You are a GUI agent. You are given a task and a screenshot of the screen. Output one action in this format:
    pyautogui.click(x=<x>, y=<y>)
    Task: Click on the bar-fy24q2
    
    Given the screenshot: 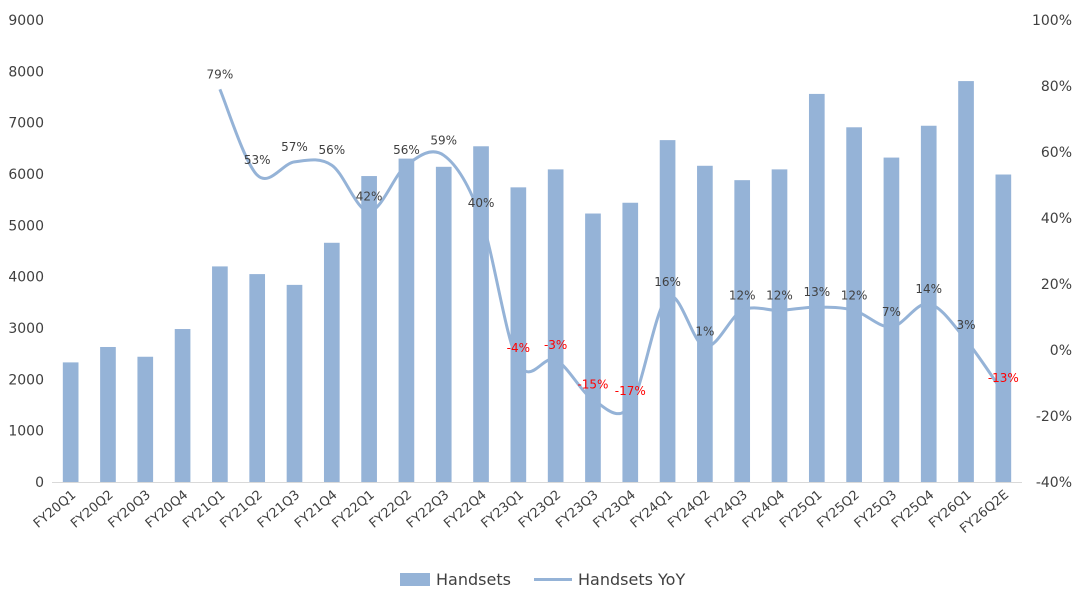 What is the action you would take?
    pyautogui.click(x=705, y=323)
    